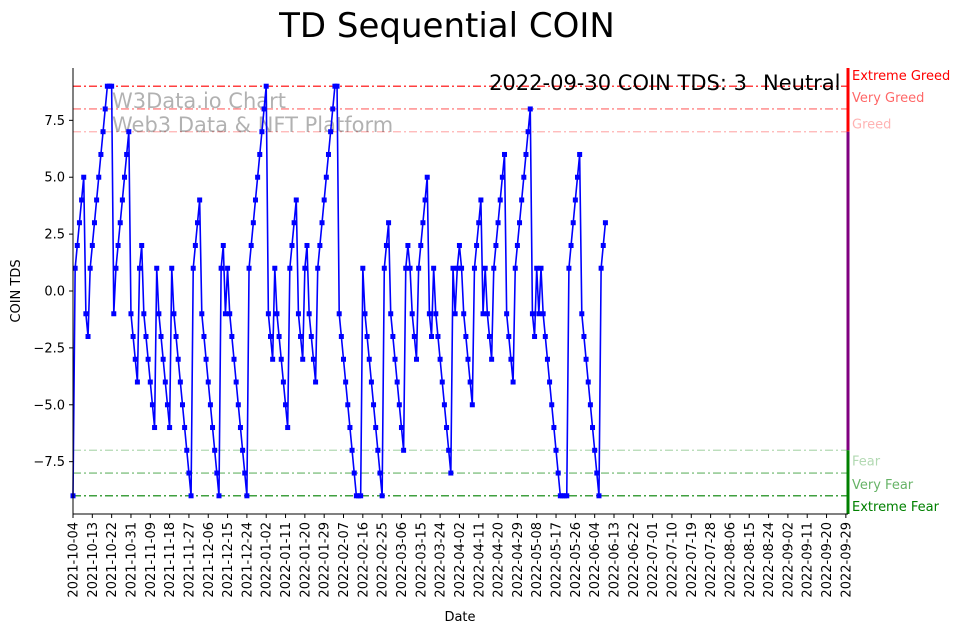 The image size is (967, 633). Describe the element at coordinates (74, 560) in the screenshot. I see `x-tick-label: 2021-10-04` at that location.